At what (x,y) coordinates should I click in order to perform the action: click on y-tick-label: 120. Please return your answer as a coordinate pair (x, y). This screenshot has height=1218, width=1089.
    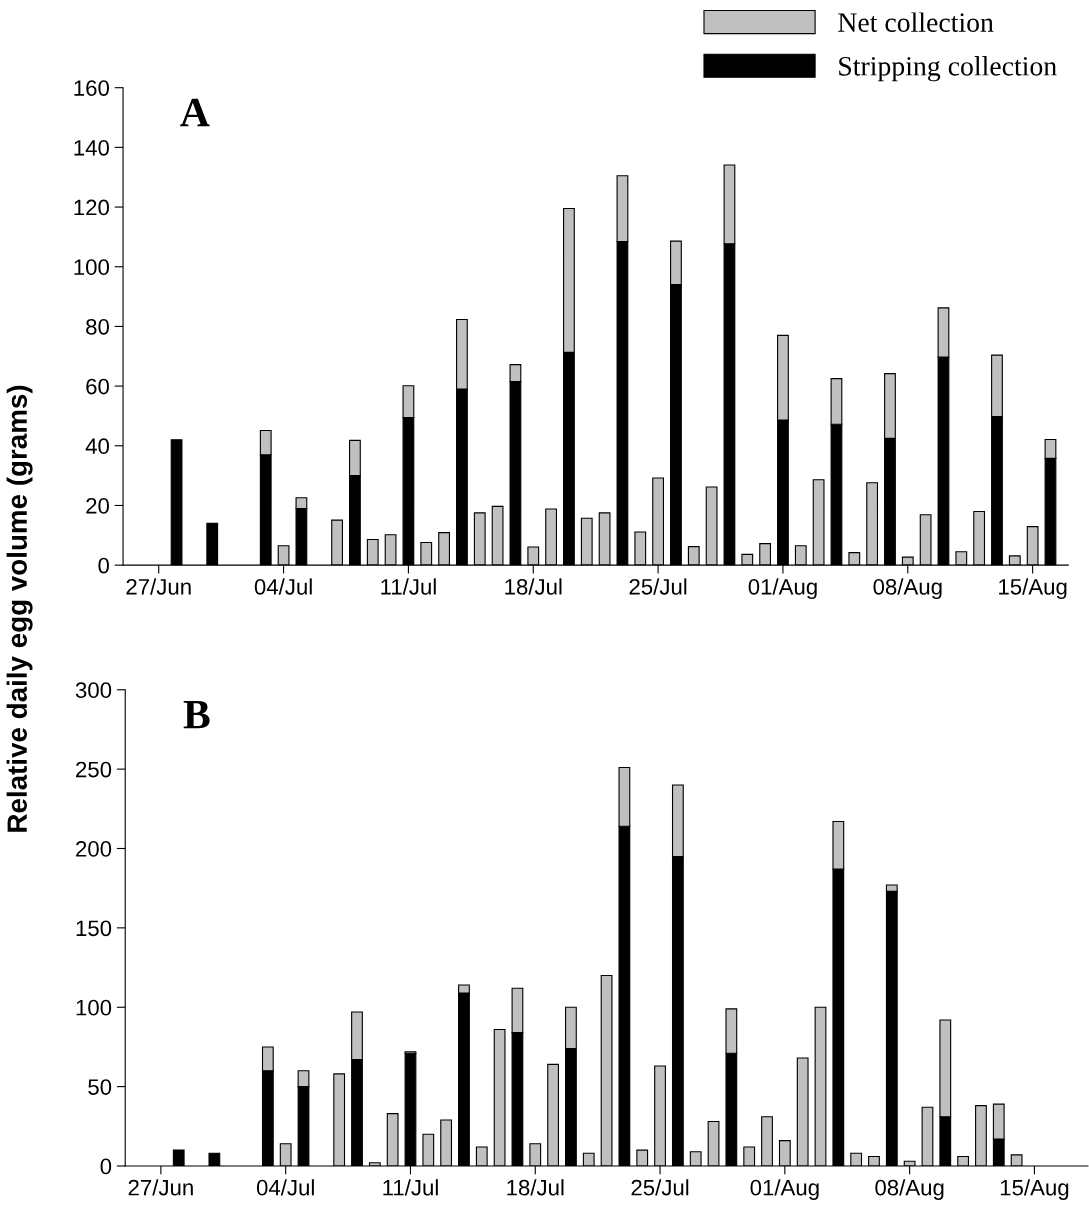
    Looking at the image, I should click on (91, 207).